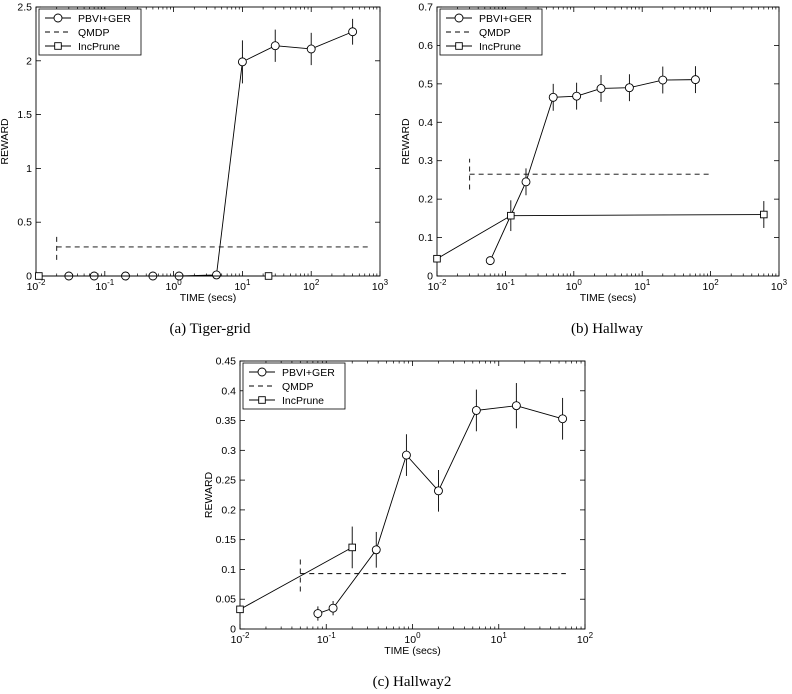  I want to click on y-tick-label: 0.45, so click(226, 362).